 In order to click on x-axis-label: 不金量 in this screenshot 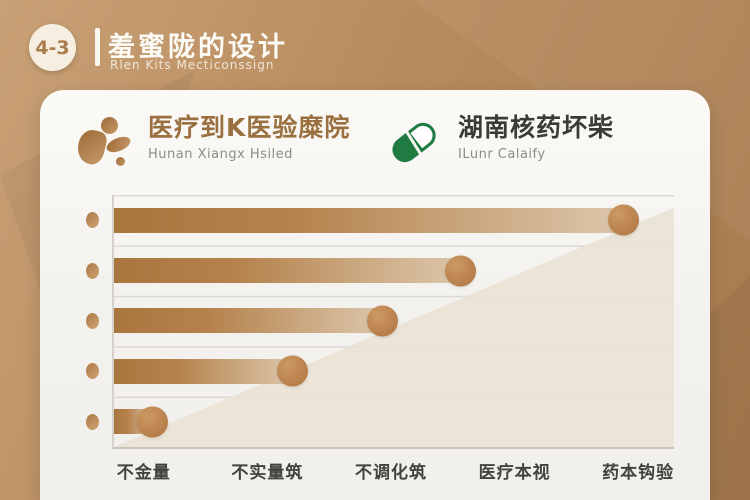, I will do `click(143, 473)`.